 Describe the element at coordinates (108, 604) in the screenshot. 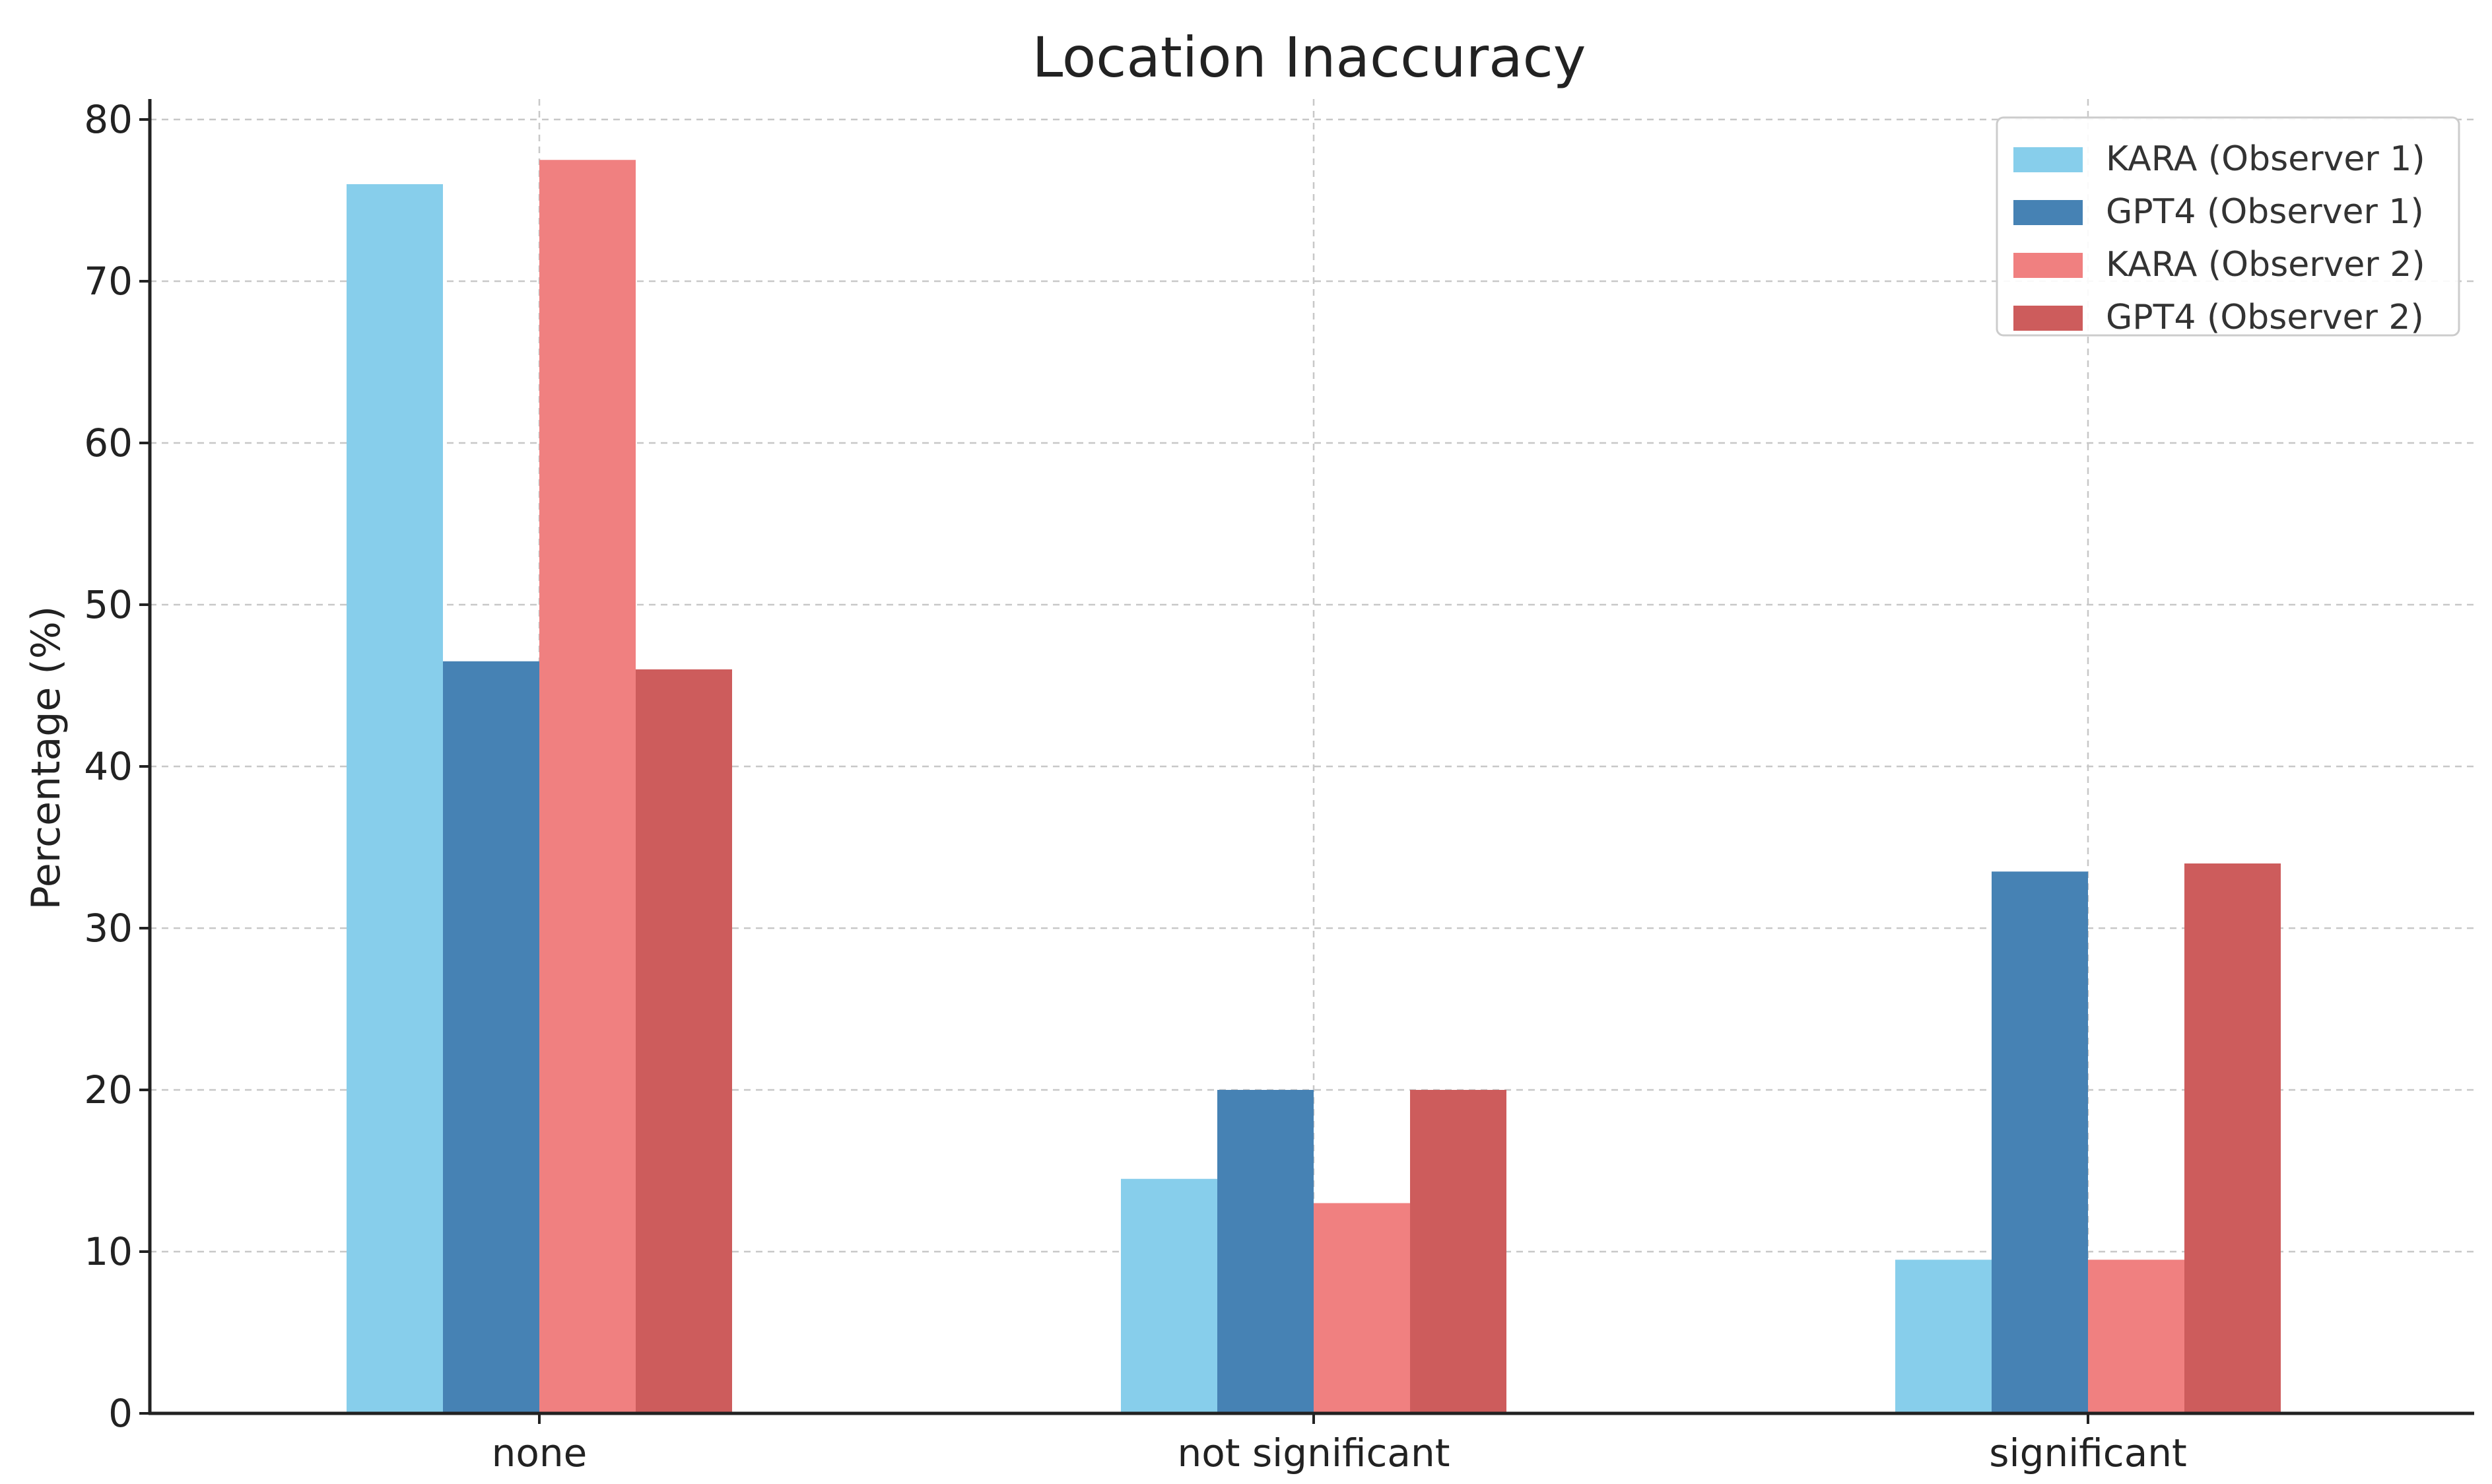

I see `y-tick-label: 50` at that location.